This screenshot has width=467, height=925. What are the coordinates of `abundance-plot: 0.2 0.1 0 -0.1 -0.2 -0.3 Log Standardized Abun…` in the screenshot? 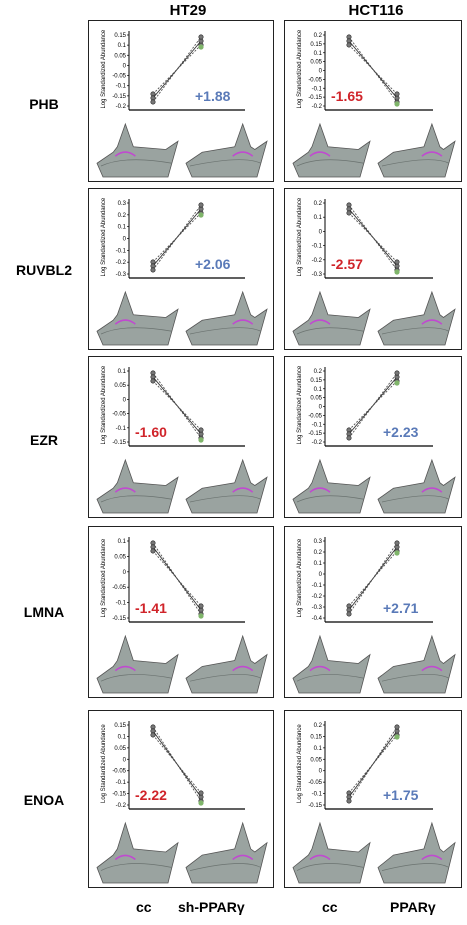 It's located at (374, 271).